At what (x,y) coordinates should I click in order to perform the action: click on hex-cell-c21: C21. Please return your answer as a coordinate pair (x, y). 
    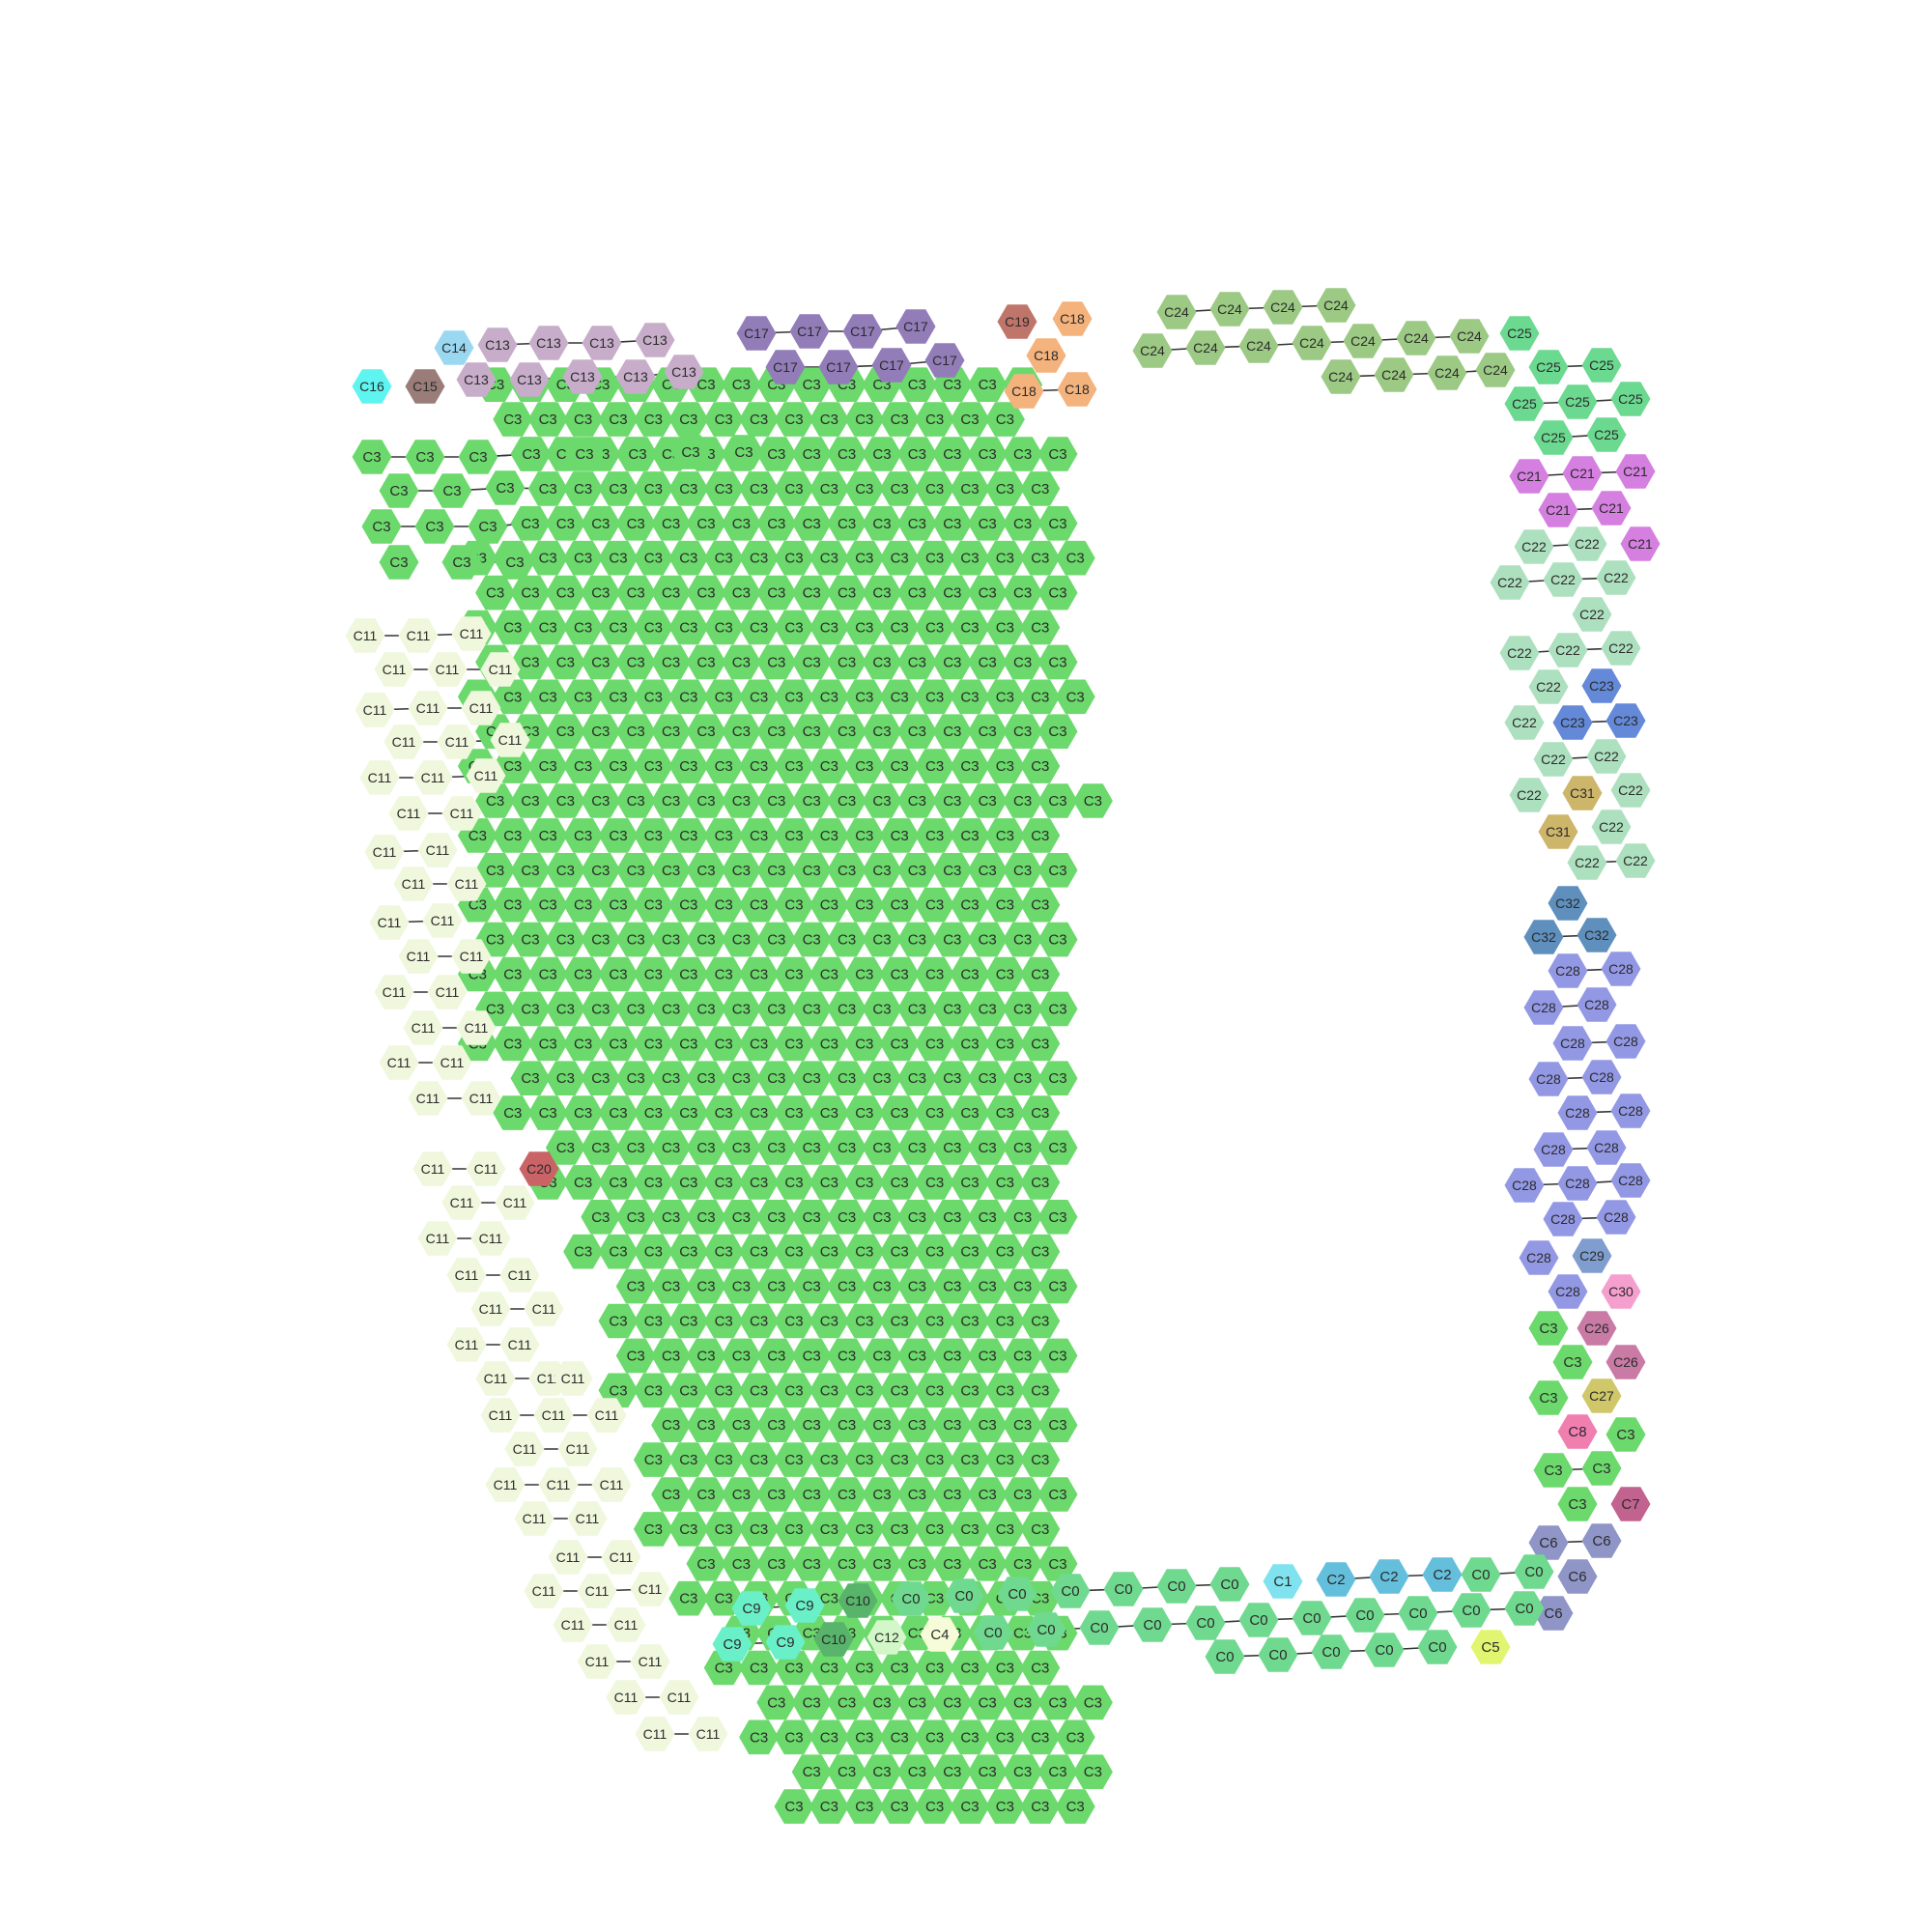
    Looking at the image, I should click on (1583, 473).